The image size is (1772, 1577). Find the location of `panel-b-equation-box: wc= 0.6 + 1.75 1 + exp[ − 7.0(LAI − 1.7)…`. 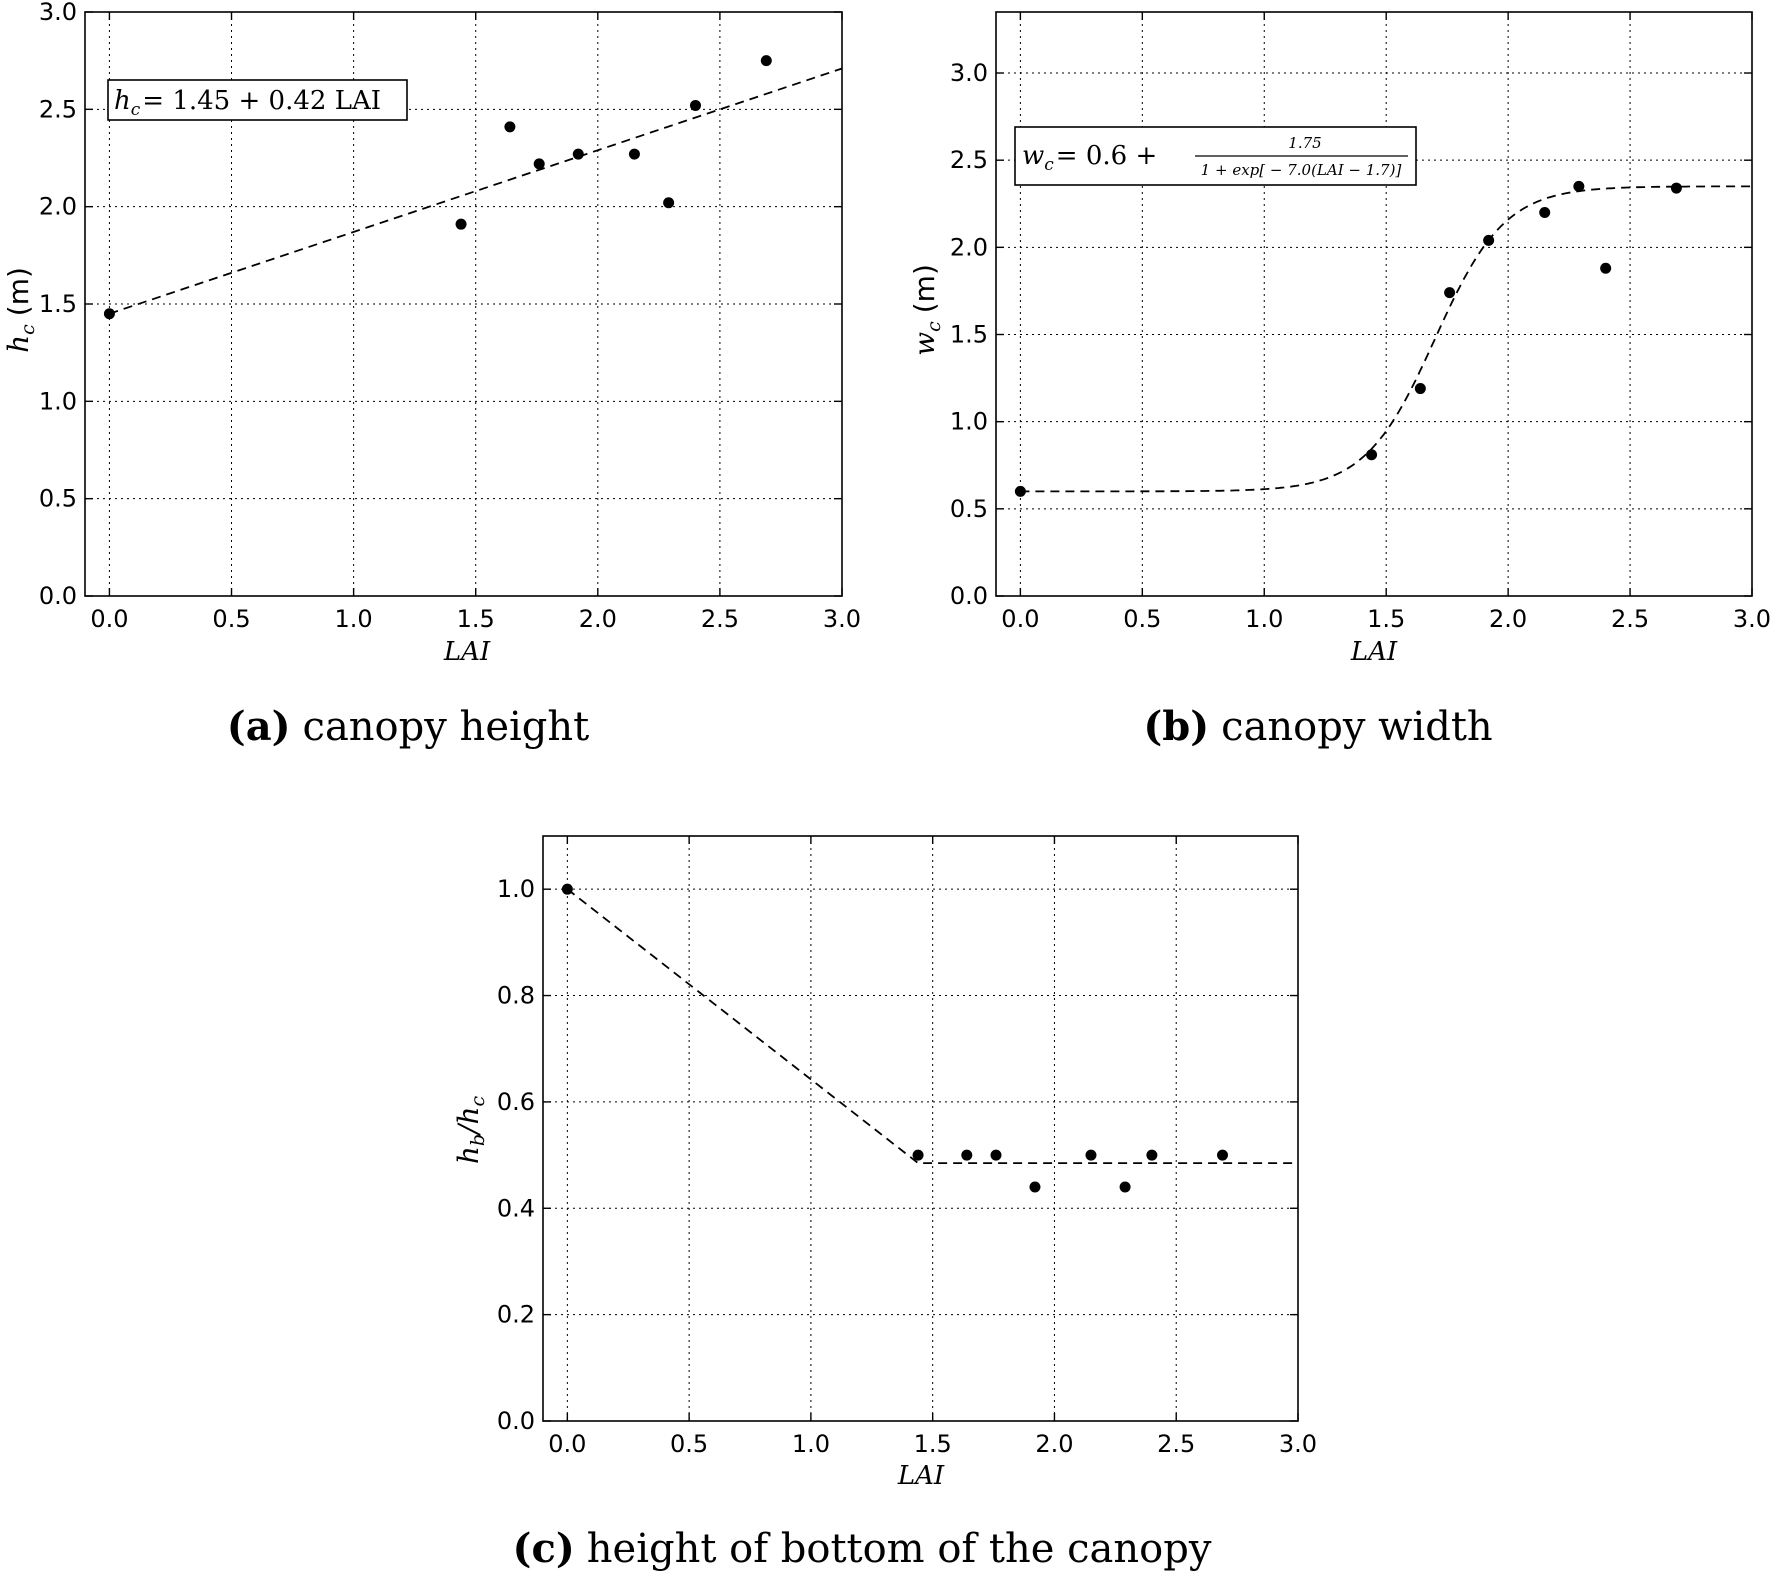

panel-b-equation-box: wc= 0.6 + 1.75 1 + exp[ − 7.0(LAI − 1.7)… is located at coordinates (1215, 156).